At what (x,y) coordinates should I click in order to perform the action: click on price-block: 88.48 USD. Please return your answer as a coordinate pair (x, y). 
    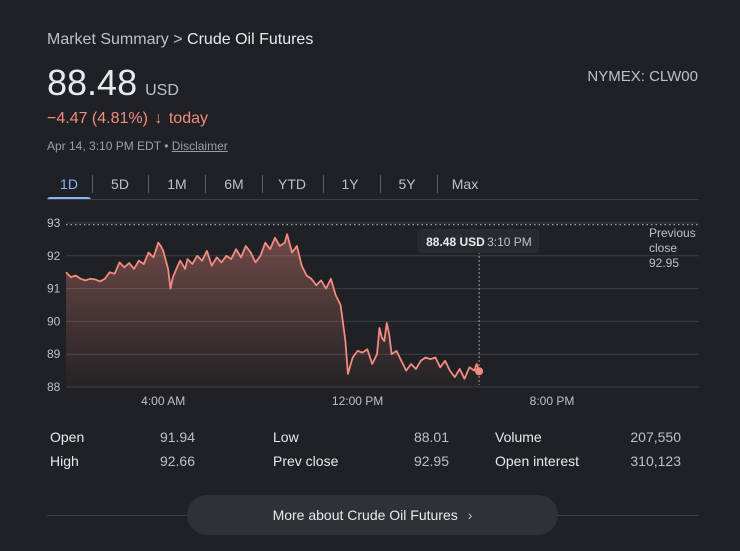
    Looking at the image, I should click on (113, 83).